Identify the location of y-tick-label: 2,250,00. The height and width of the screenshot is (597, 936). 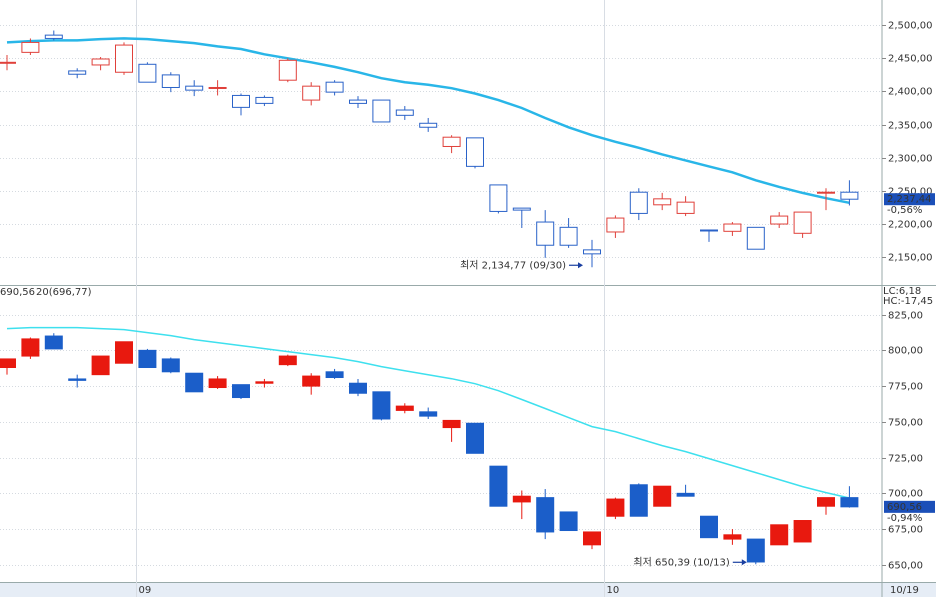
(910, 192).